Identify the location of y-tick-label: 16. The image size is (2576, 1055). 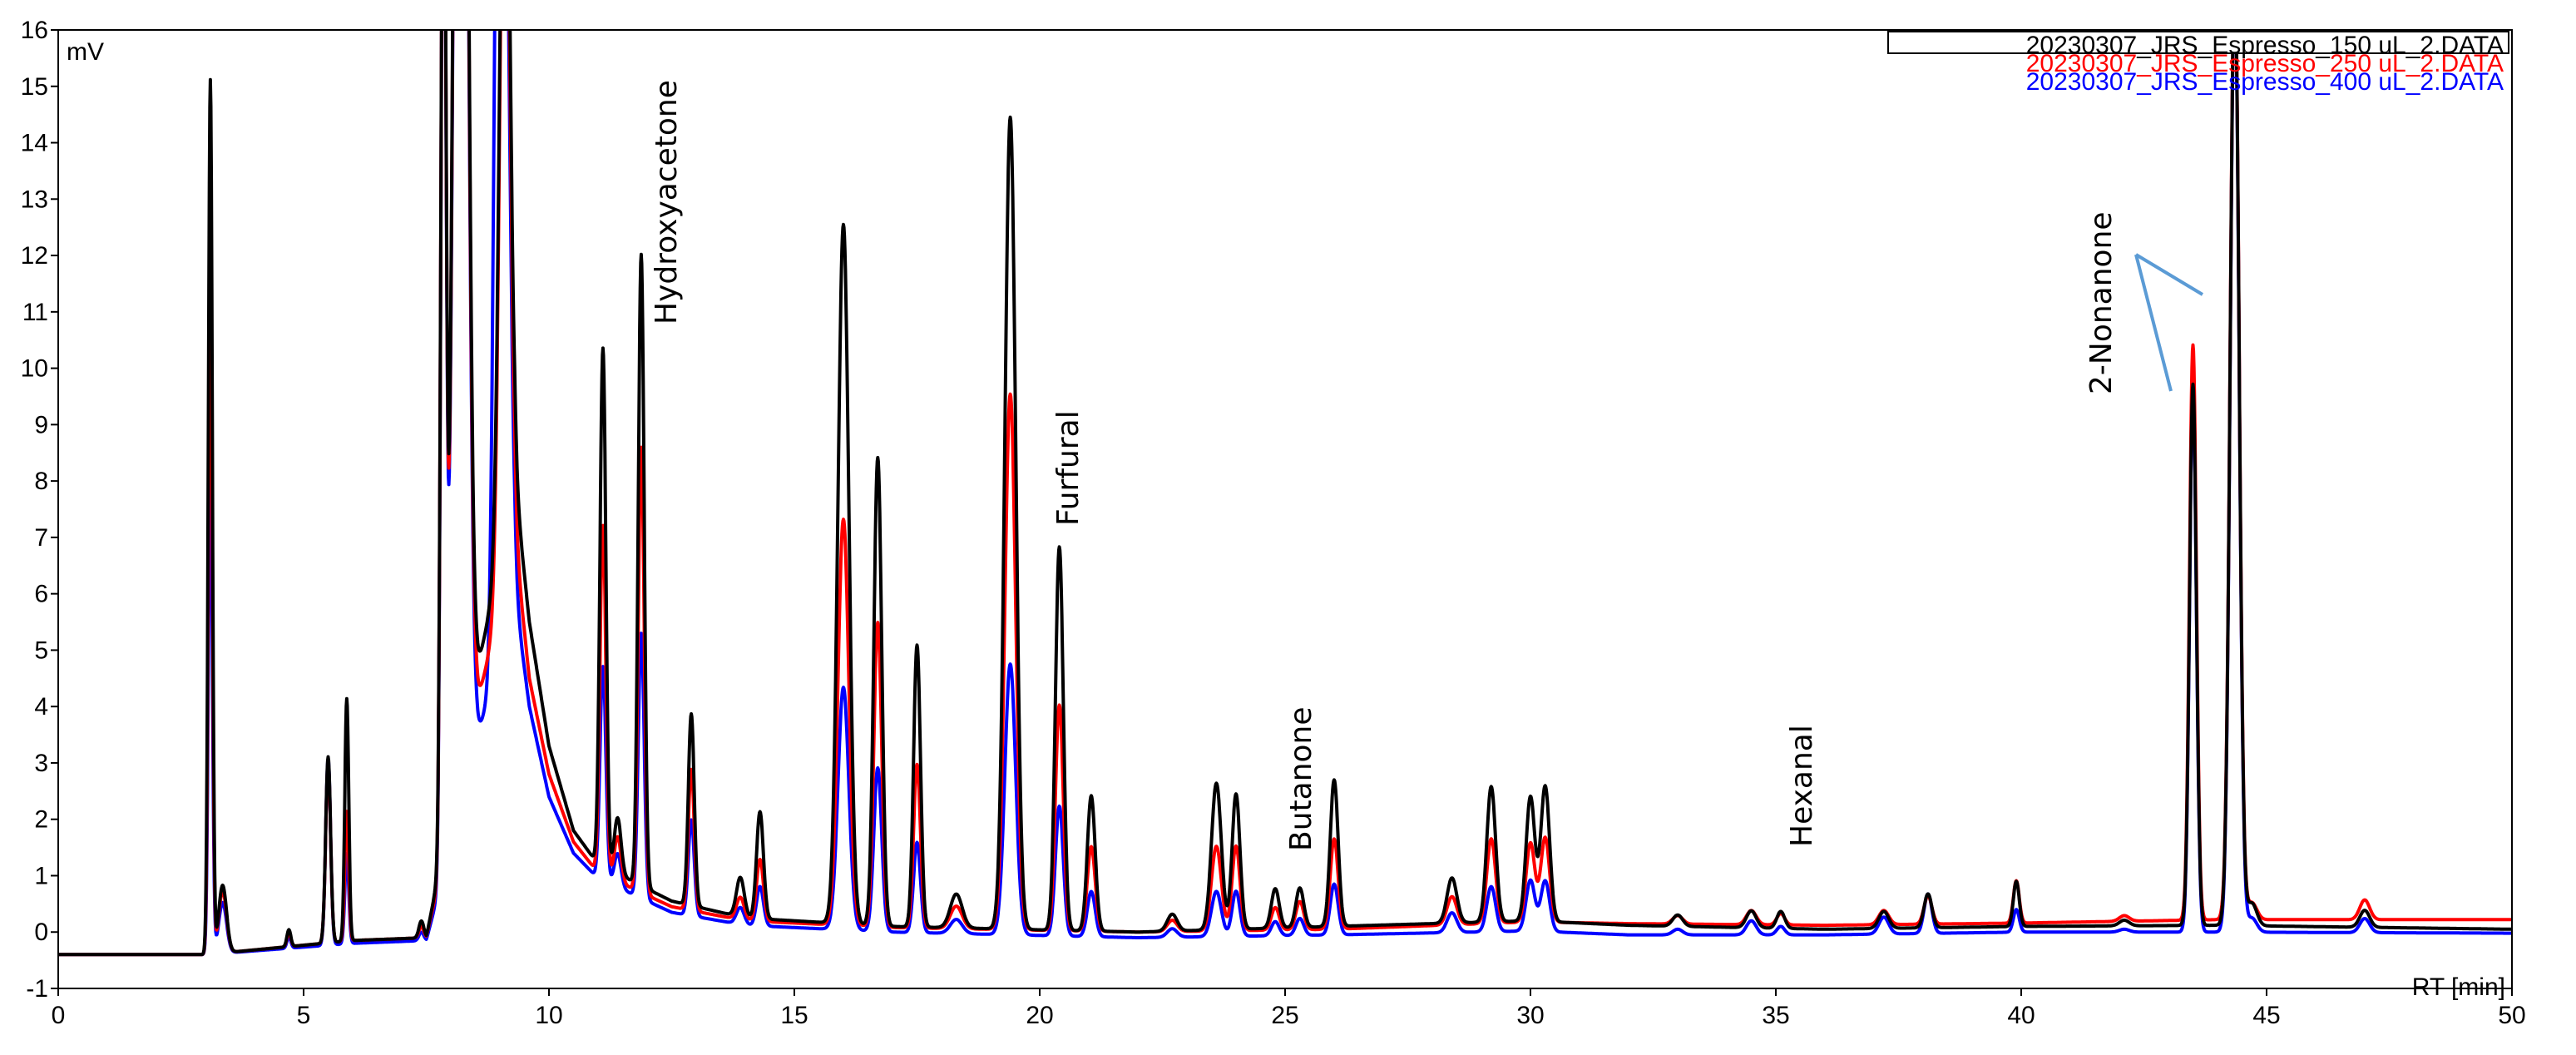
(34, 30).